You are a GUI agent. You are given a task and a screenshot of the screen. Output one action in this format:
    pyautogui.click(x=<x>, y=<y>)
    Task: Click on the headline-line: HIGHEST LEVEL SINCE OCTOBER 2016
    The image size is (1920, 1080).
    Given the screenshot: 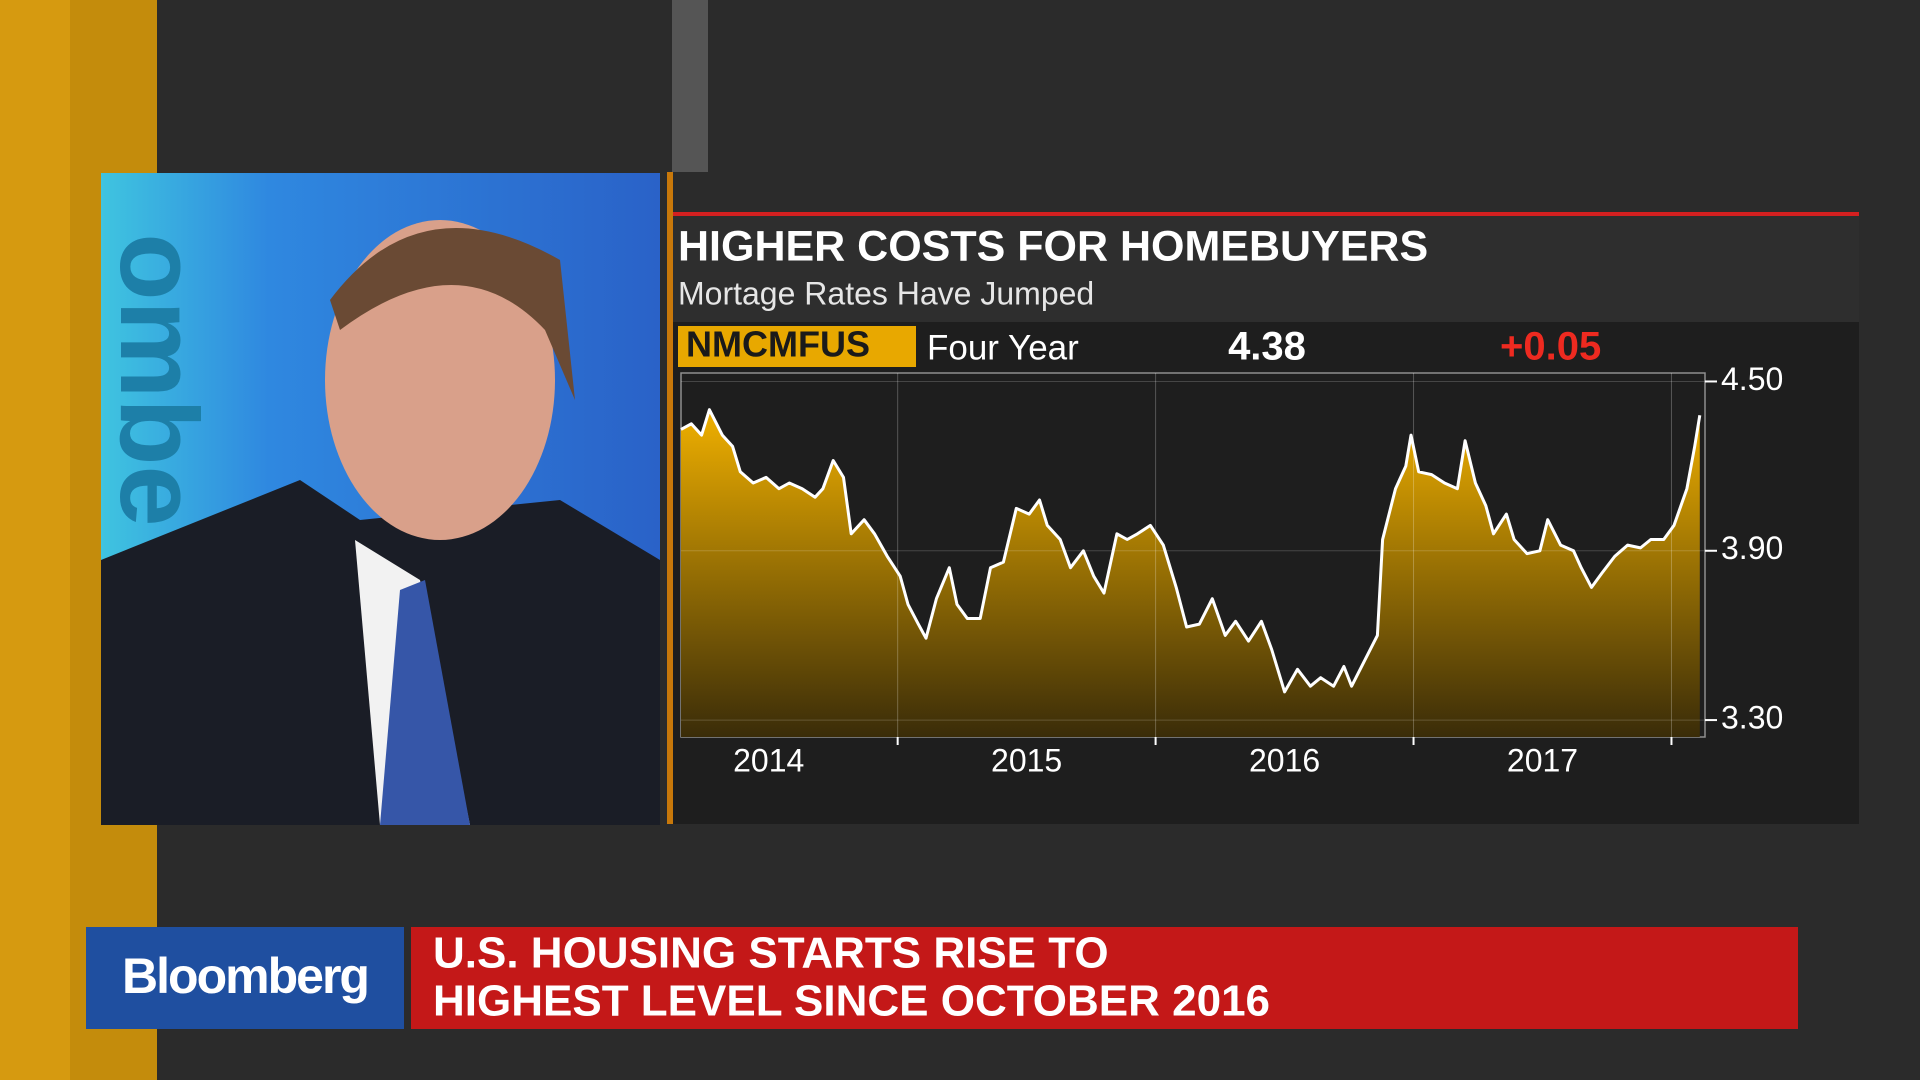 What is the action you would take?
    pyautogui.click(x=851, y=1001)
    